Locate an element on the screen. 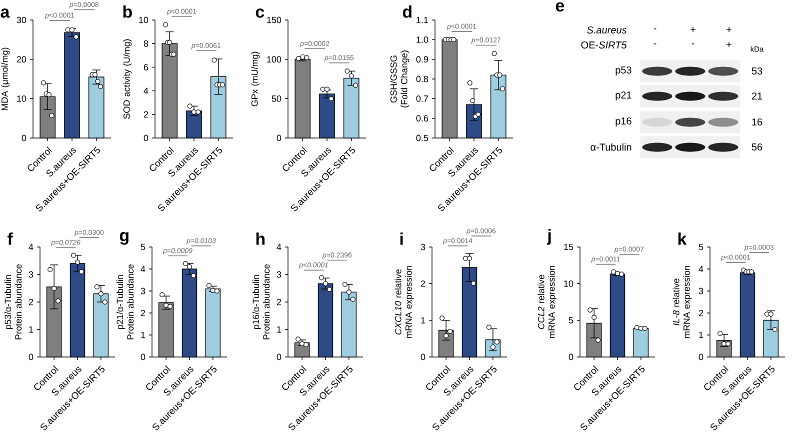 The height and width of the screenshot is (446, 798). y-axis-title: MDA (μmol/mg) is located at coordinates (5, 79).